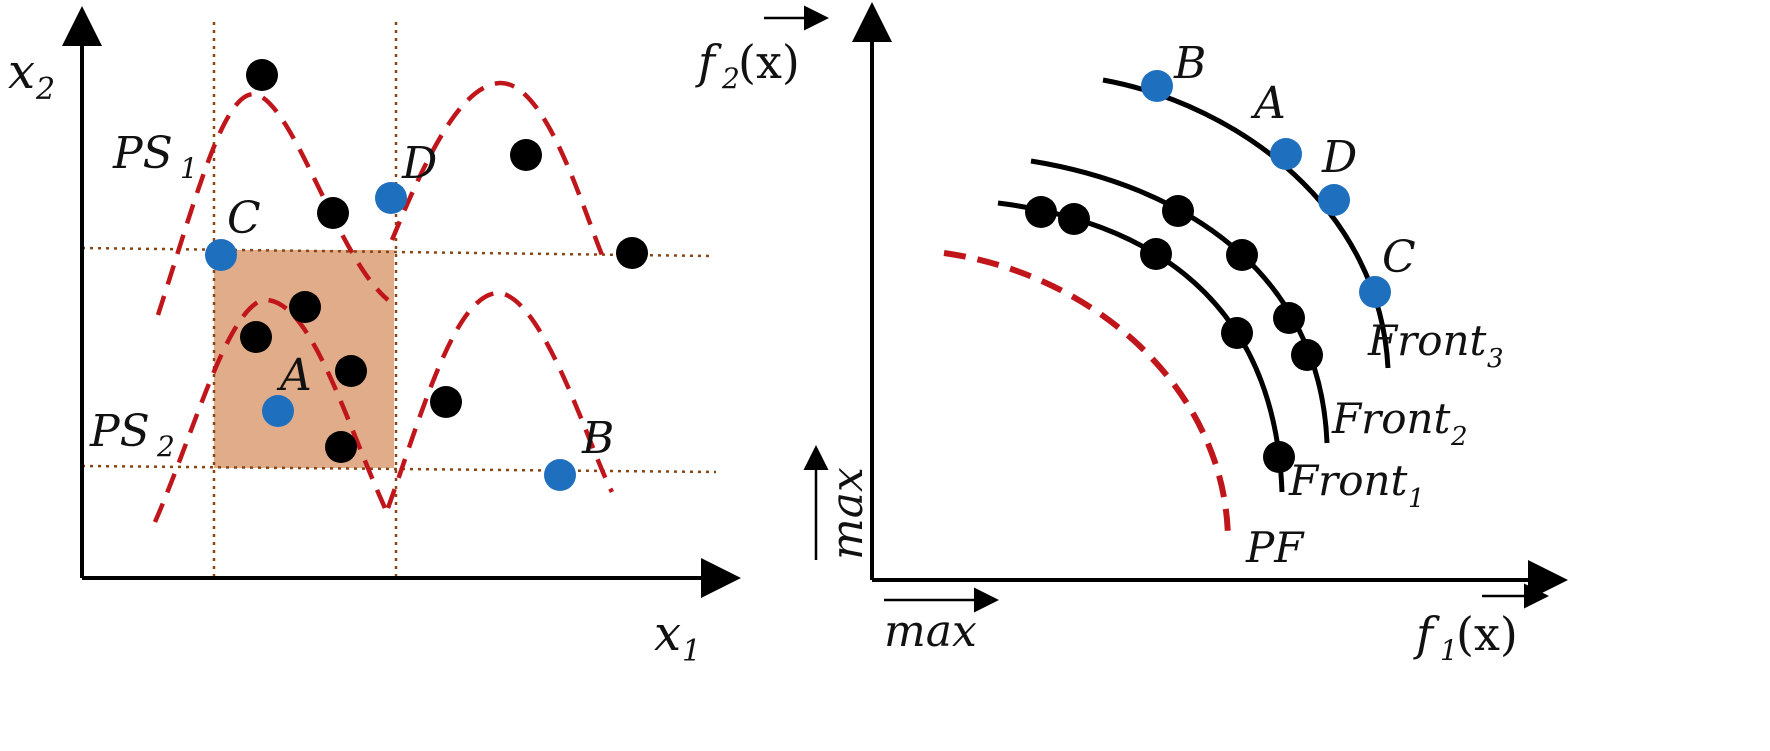 The width and height of the screenshot is (1770, 751). Describe the element at coordinates (1416, 499) in the screenshot. I see `front1-label-sub: 1` at that location.